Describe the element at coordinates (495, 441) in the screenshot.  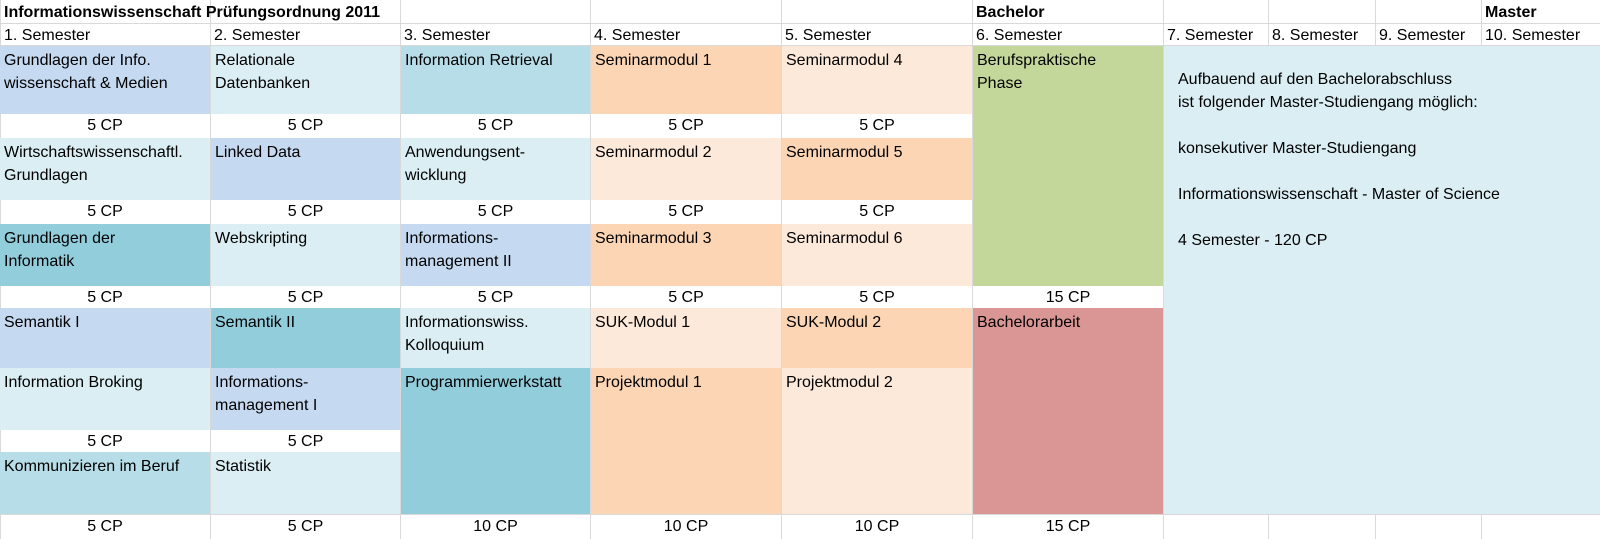
I see `module-programmierwerkstatt: Programmierwerkstatt` at that location.